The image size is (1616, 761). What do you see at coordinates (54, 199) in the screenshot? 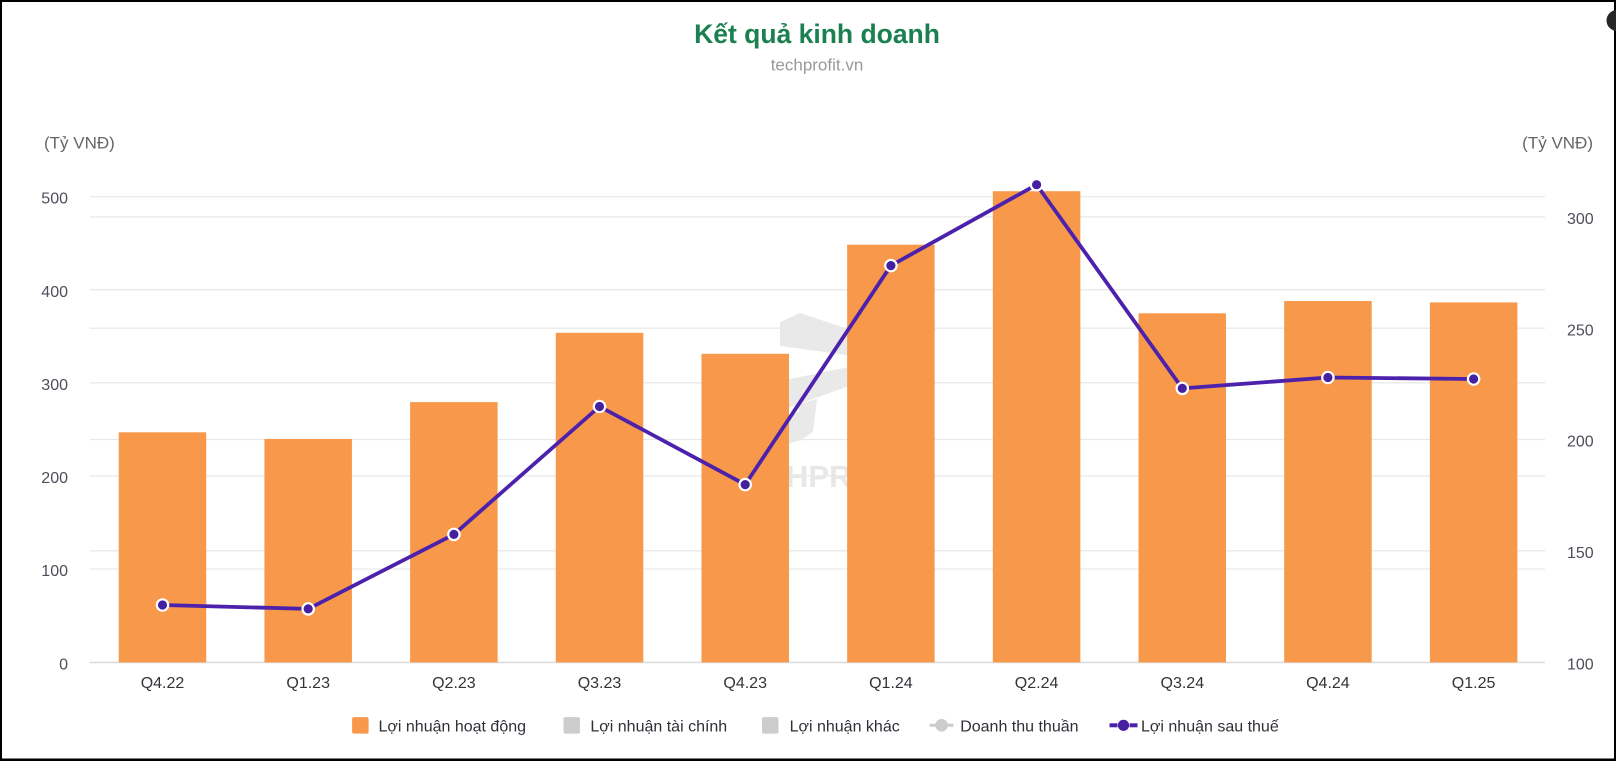
I see `svg-text: 500` at bounding box center [54, 199].